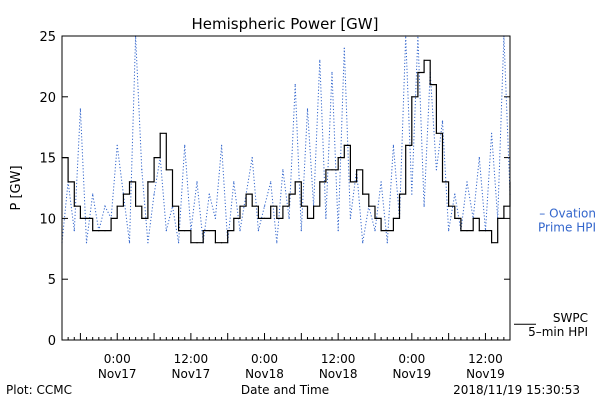 The width and height of the screenshot is (600, 400). I want to click on y-tick-label: 25, so click(47, 37).